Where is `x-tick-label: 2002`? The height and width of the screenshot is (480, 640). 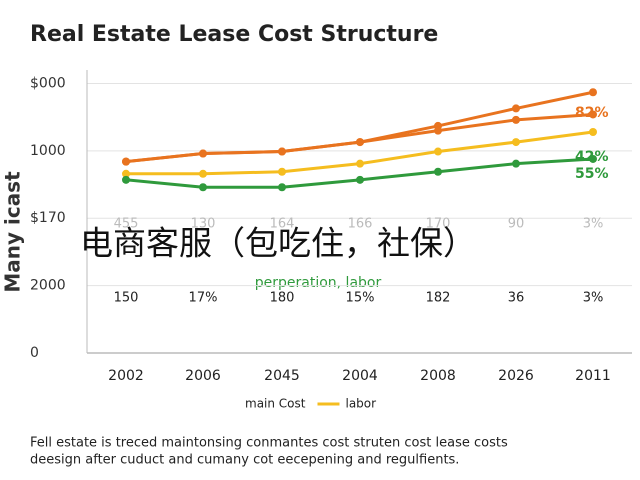 x-tick-label: 2002 is located at coordinates (126, 376).